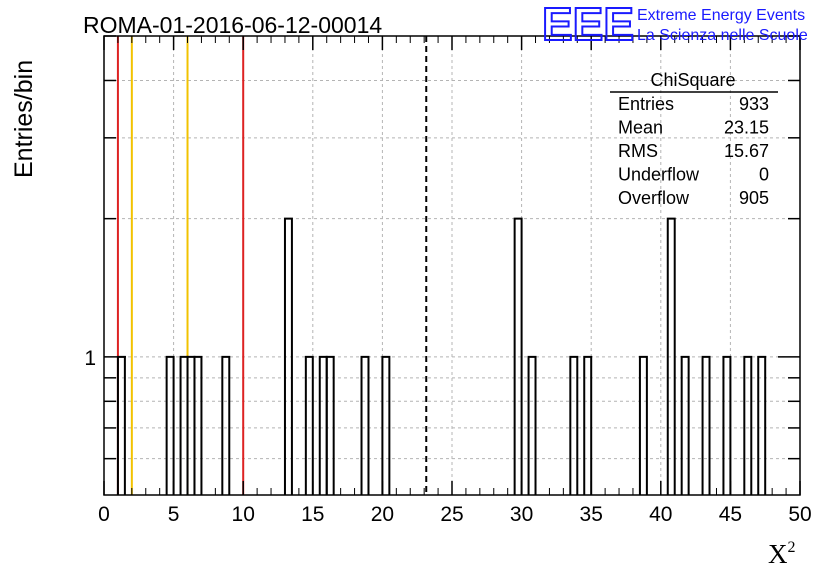  I want to click on chart-title: ROMA-01-2016-06-12-00014, so click(232, 25).